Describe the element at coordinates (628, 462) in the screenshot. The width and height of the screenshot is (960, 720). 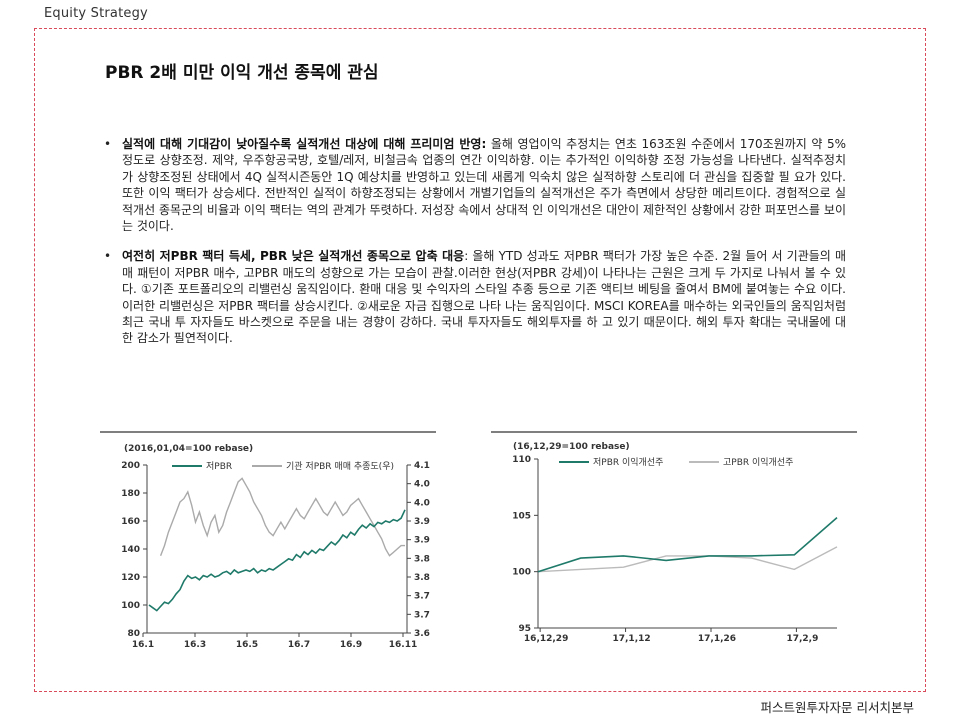
I see `legend-label-low-pbr-improvers: 저PBR 이익개선주` at that location.